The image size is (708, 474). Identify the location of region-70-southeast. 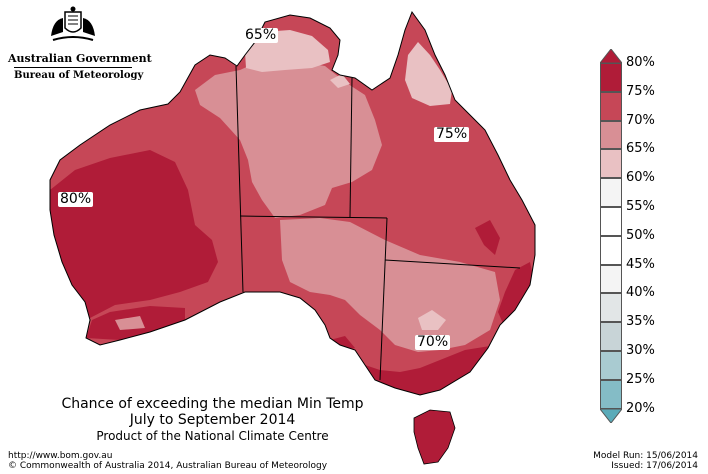
(390, 285).